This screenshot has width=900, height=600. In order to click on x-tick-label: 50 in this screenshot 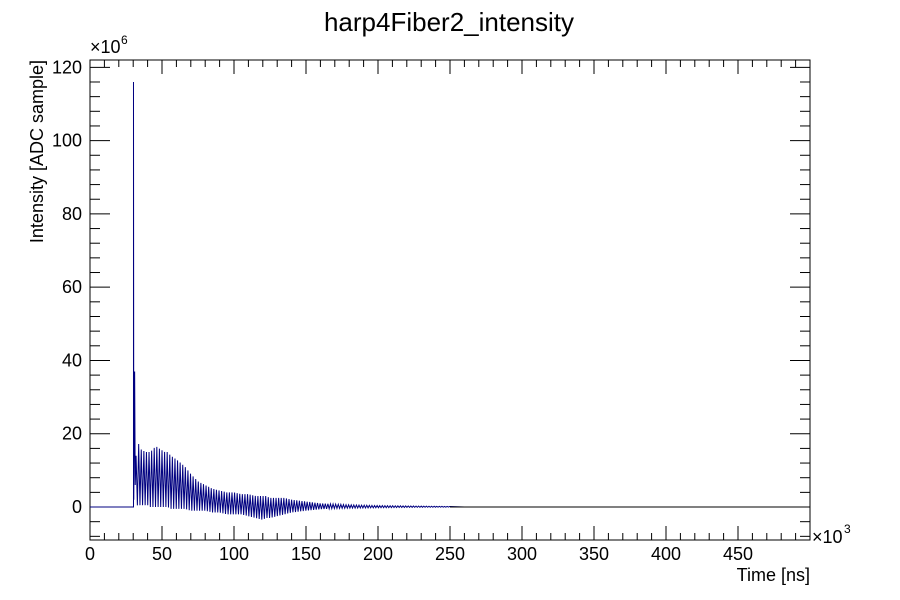, I will do `click(162, 554)`.